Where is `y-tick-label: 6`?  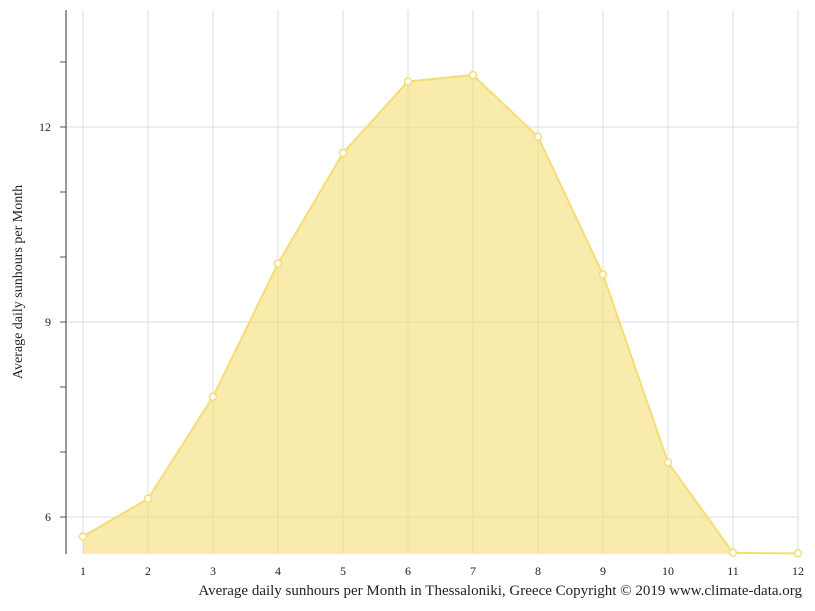 y-tick-label: 6 is located at coordinates (48, 517).